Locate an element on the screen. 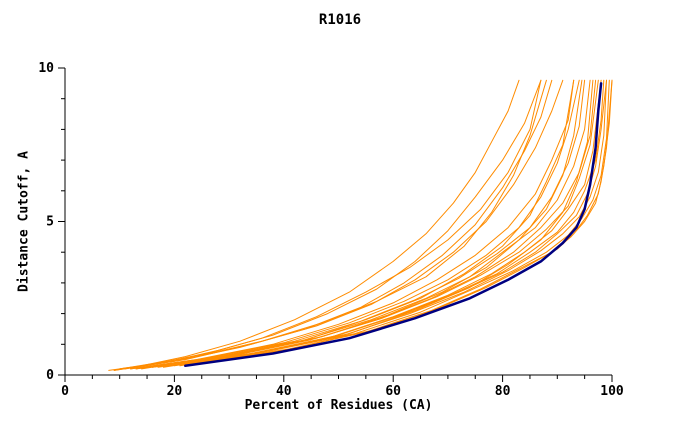 The width and height of the screenshot is (680, 440). y-tick-label: 5 is located at coordinates (50, 222).